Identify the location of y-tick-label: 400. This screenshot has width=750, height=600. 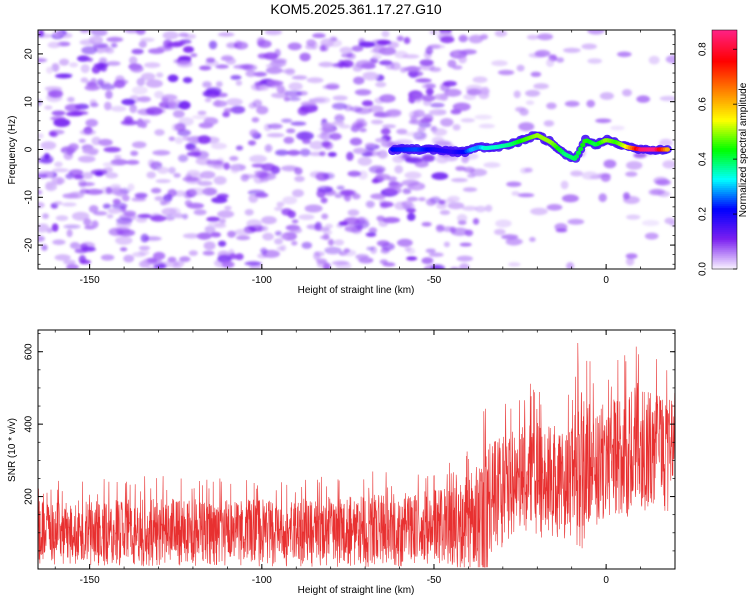
(29, 423).